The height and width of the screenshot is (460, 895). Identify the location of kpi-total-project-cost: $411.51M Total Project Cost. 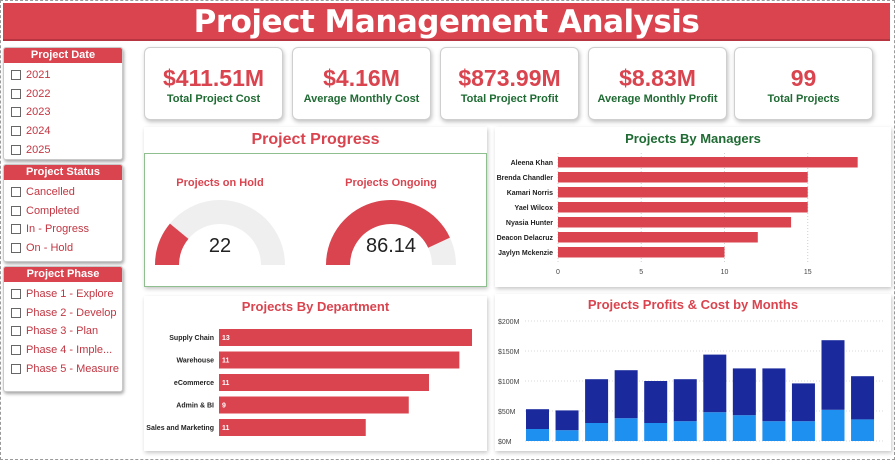
(213, 83).